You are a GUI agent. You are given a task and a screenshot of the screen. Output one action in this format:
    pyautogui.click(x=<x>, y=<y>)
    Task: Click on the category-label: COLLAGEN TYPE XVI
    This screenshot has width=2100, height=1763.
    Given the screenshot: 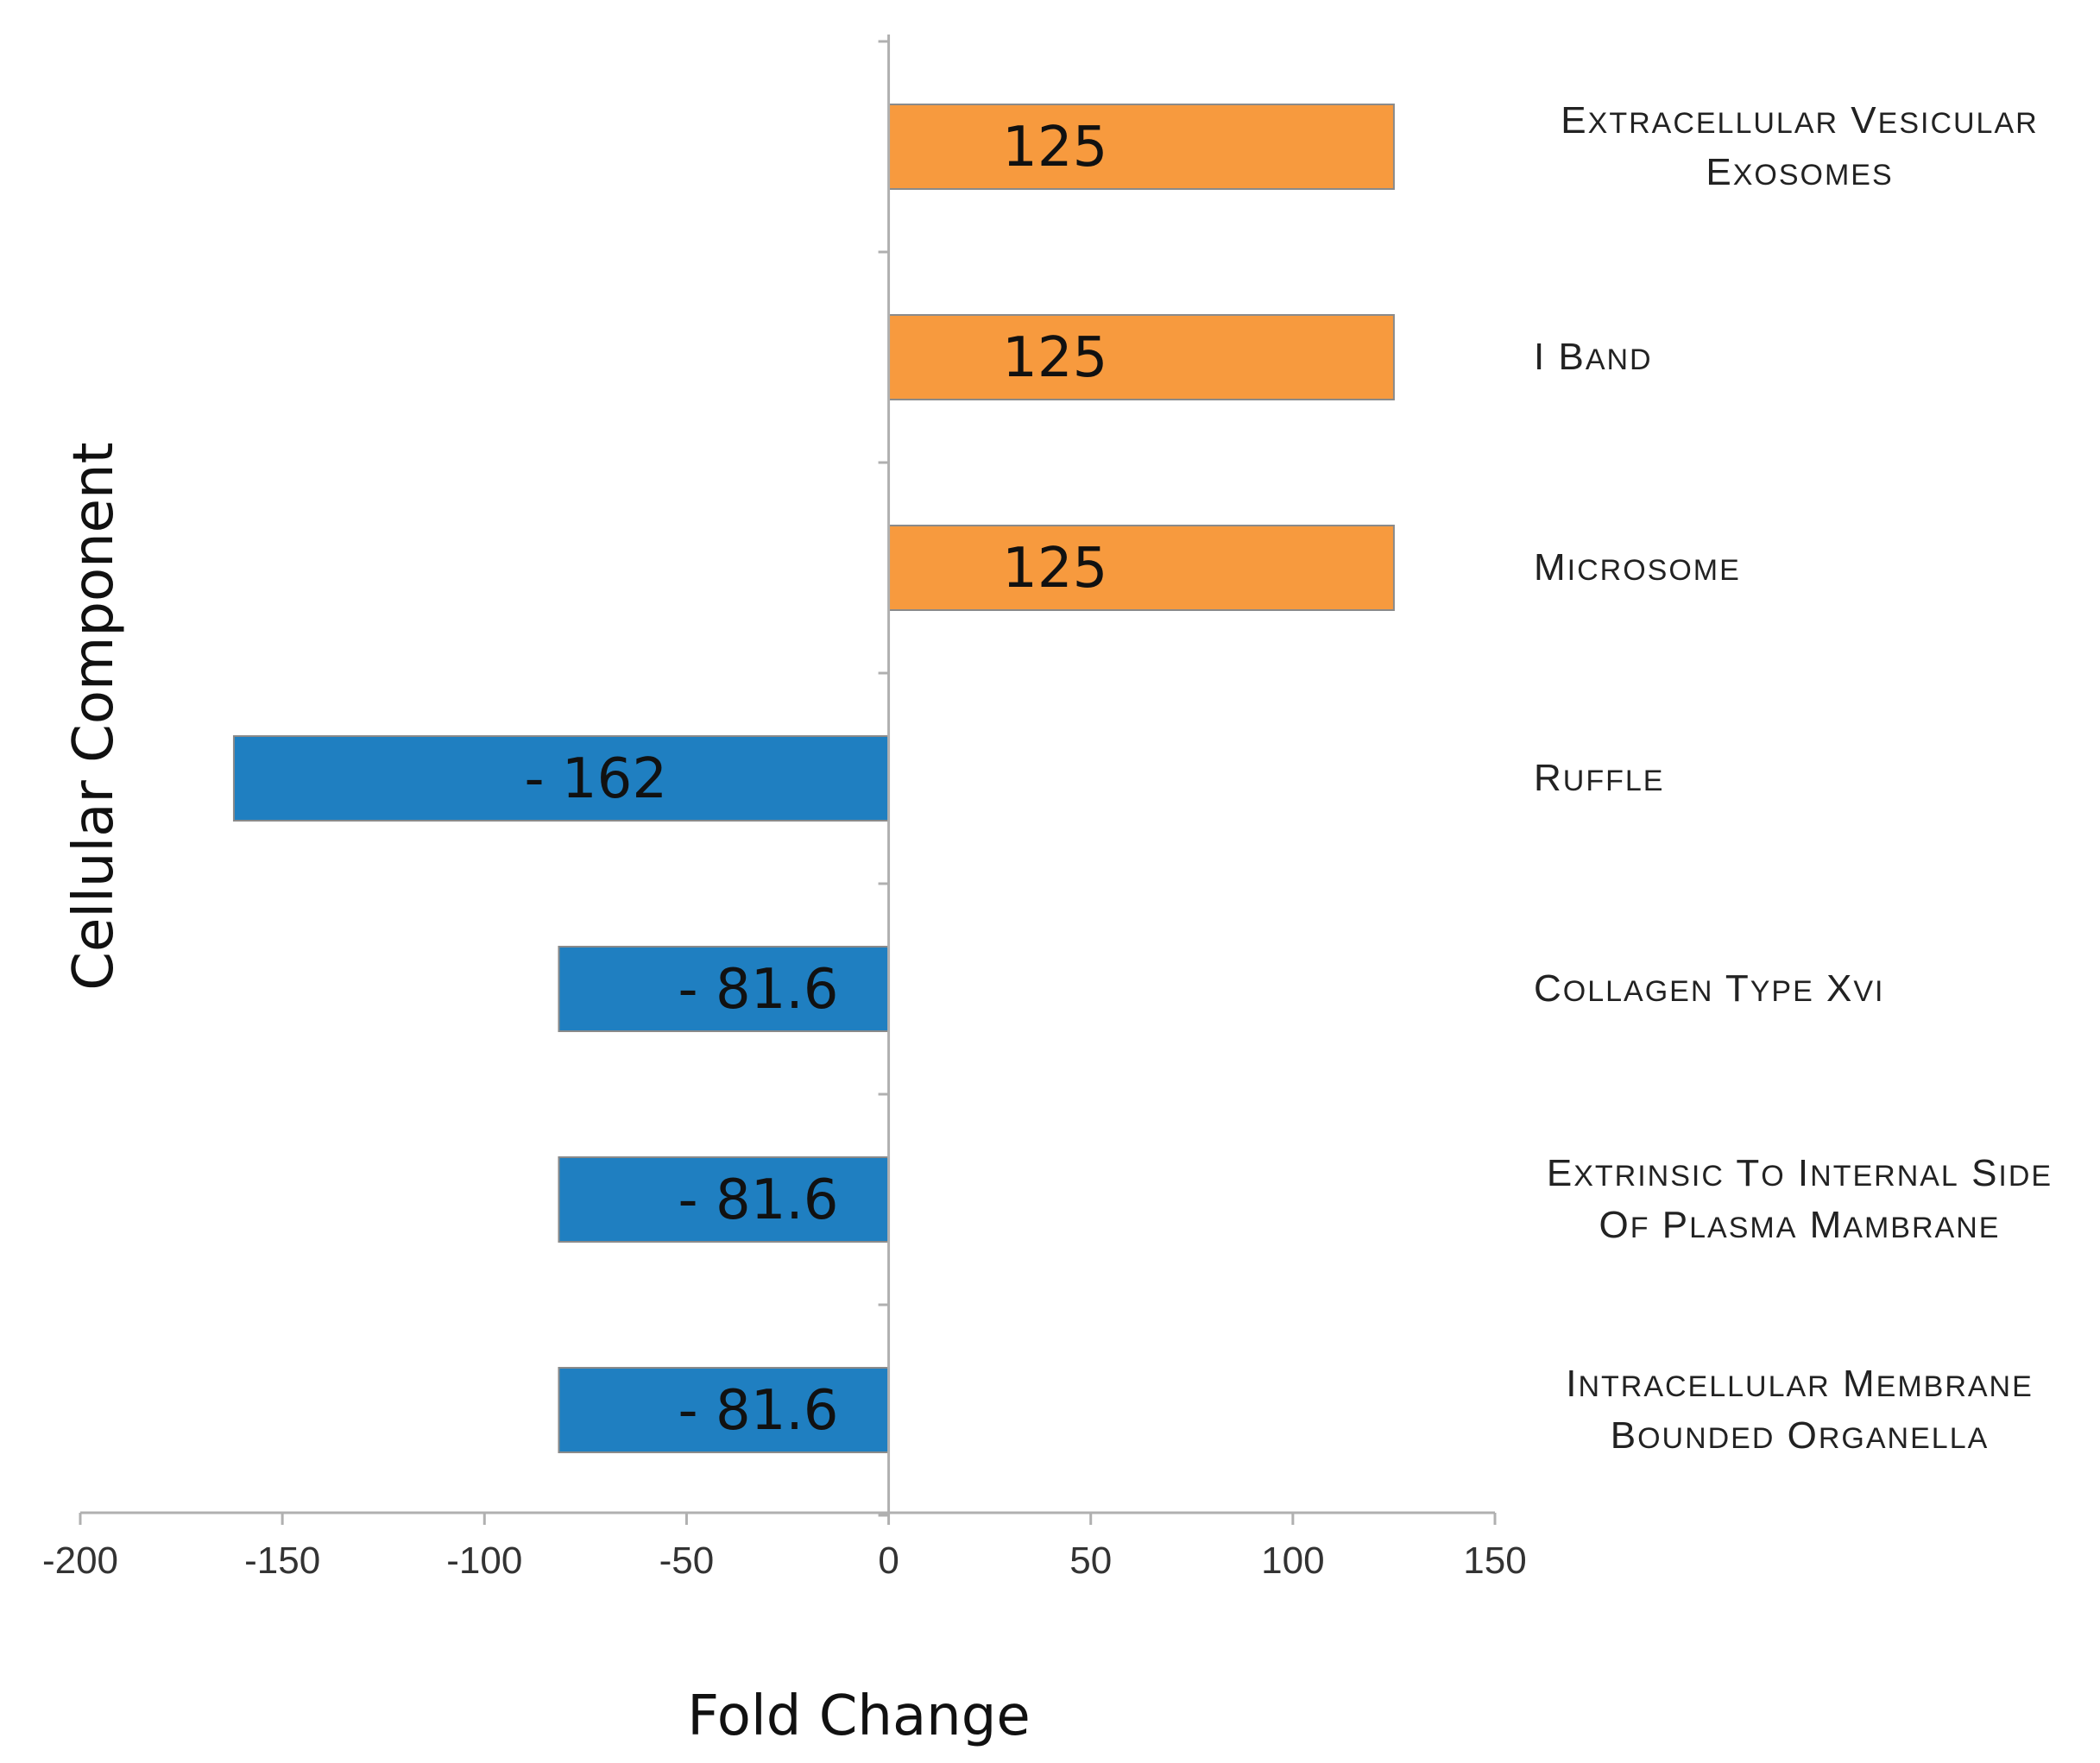 What is the action you would take?
    pyautogui.click(x=1709, y=988)
    